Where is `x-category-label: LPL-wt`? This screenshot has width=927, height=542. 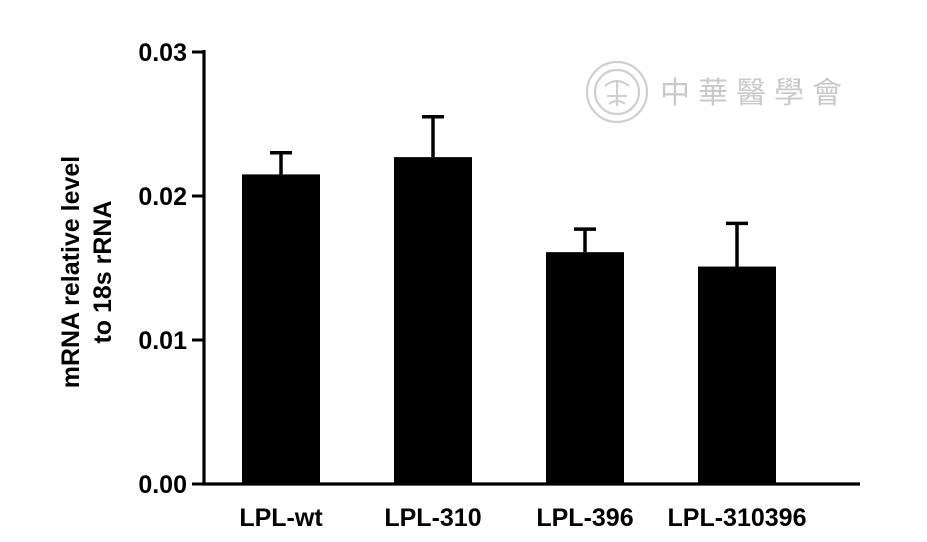 x-category-label: LPL-wt is located at coordinates (281, 518).